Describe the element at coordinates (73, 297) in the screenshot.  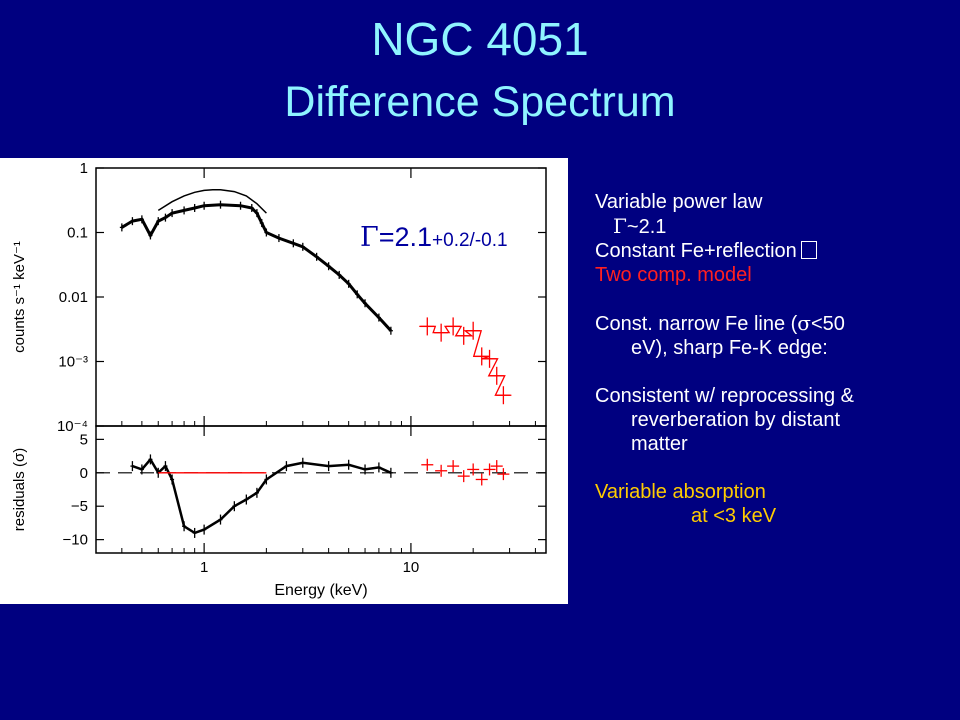
I see `top-ytick-label: 0.01` at that location.